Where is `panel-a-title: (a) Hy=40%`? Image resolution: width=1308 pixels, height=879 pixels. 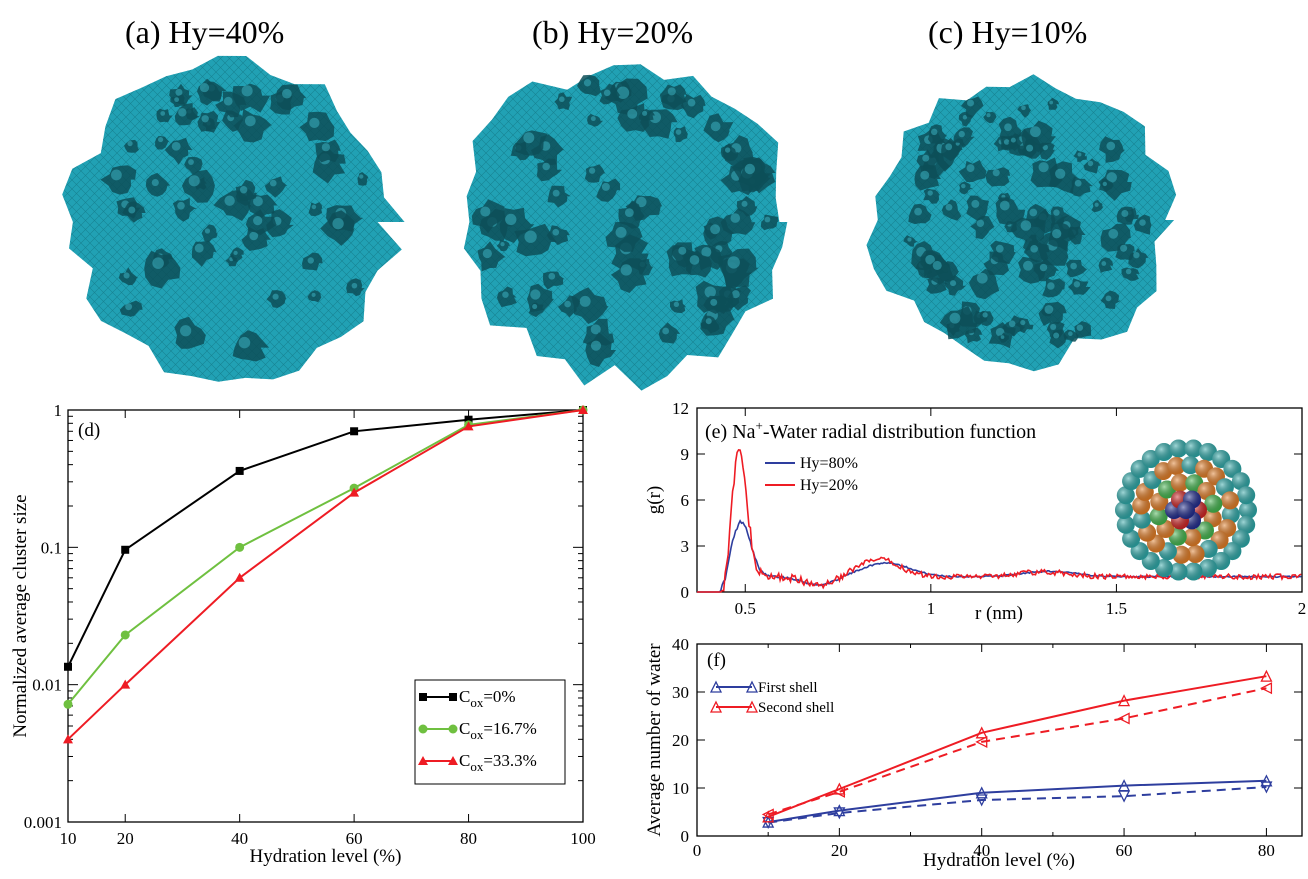
panel-a-title: (a) Hy=40% is located at coordinates (205, 32).